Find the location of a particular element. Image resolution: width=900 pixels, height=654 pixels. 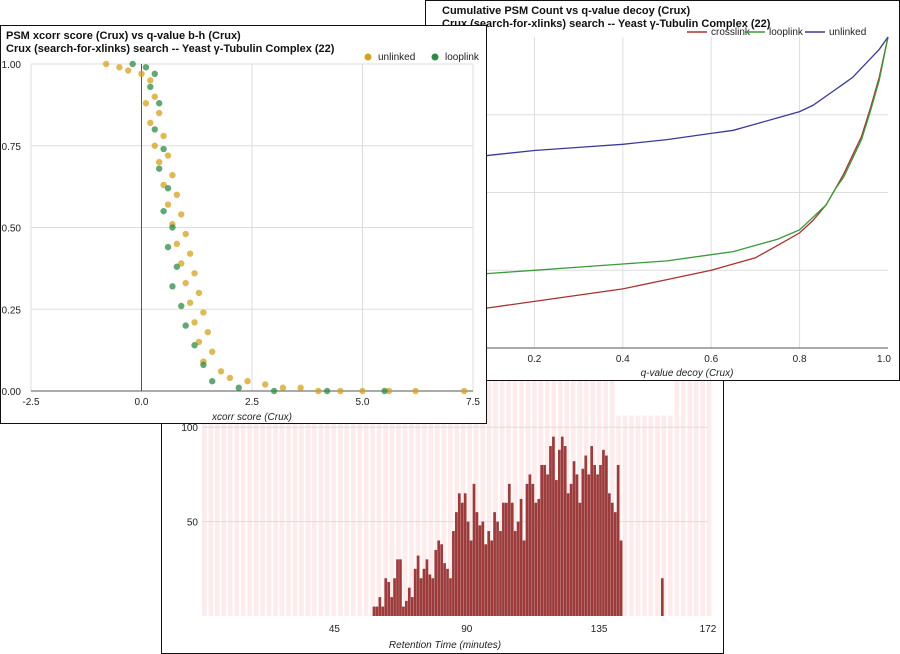

x-tick-label: 90 is located at coordinates (467, 629).